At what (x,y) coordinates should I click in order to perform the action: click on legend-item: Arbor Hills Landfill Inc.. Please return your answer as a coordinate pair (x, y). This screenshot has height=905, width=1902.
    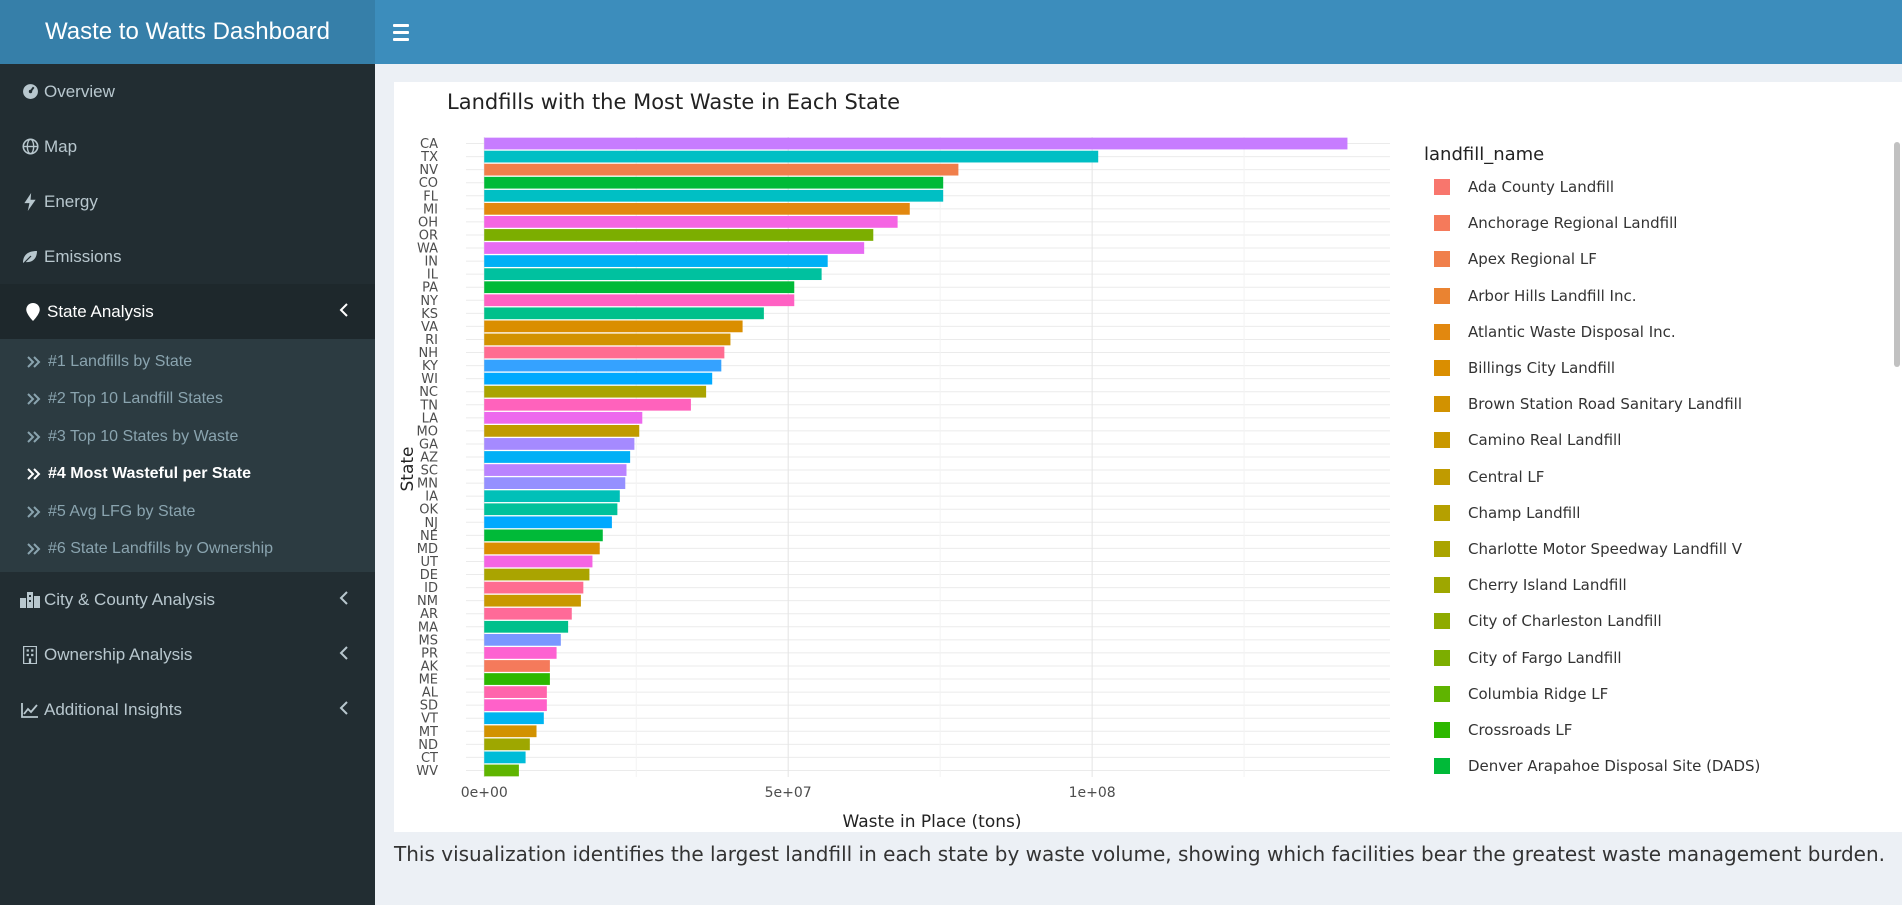
    Looking at the image, I should click on (1654, 296).